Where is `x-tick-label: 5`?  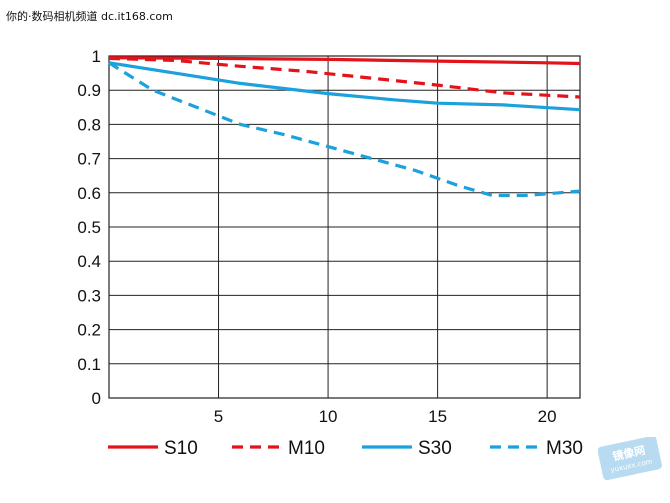 x-tick-label: 5 is located at coordinates (218, 416).